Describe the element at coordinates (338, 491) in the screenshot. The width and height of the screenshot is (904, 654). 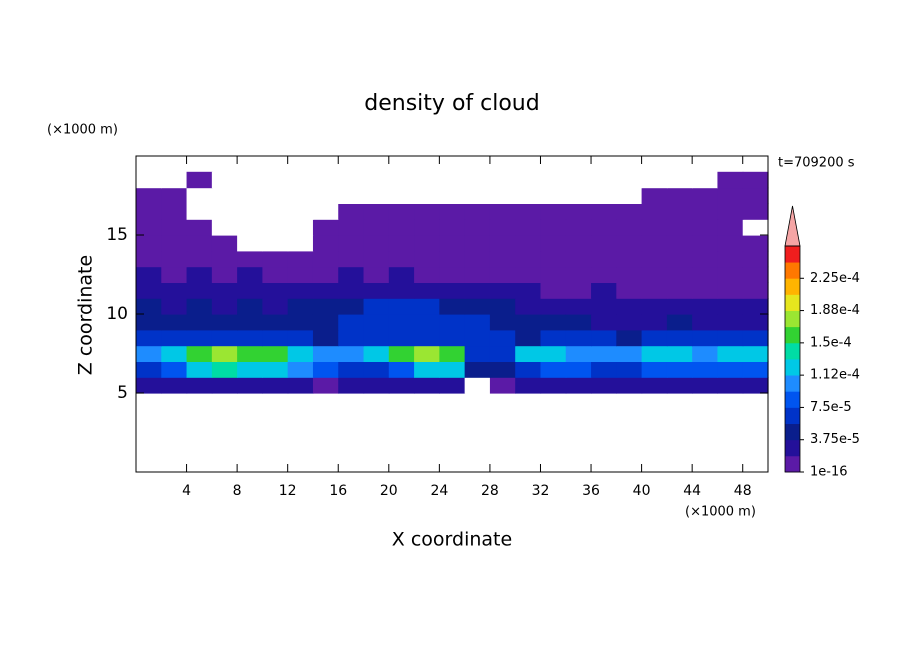
I see `x-tick-label: 16` at that location.